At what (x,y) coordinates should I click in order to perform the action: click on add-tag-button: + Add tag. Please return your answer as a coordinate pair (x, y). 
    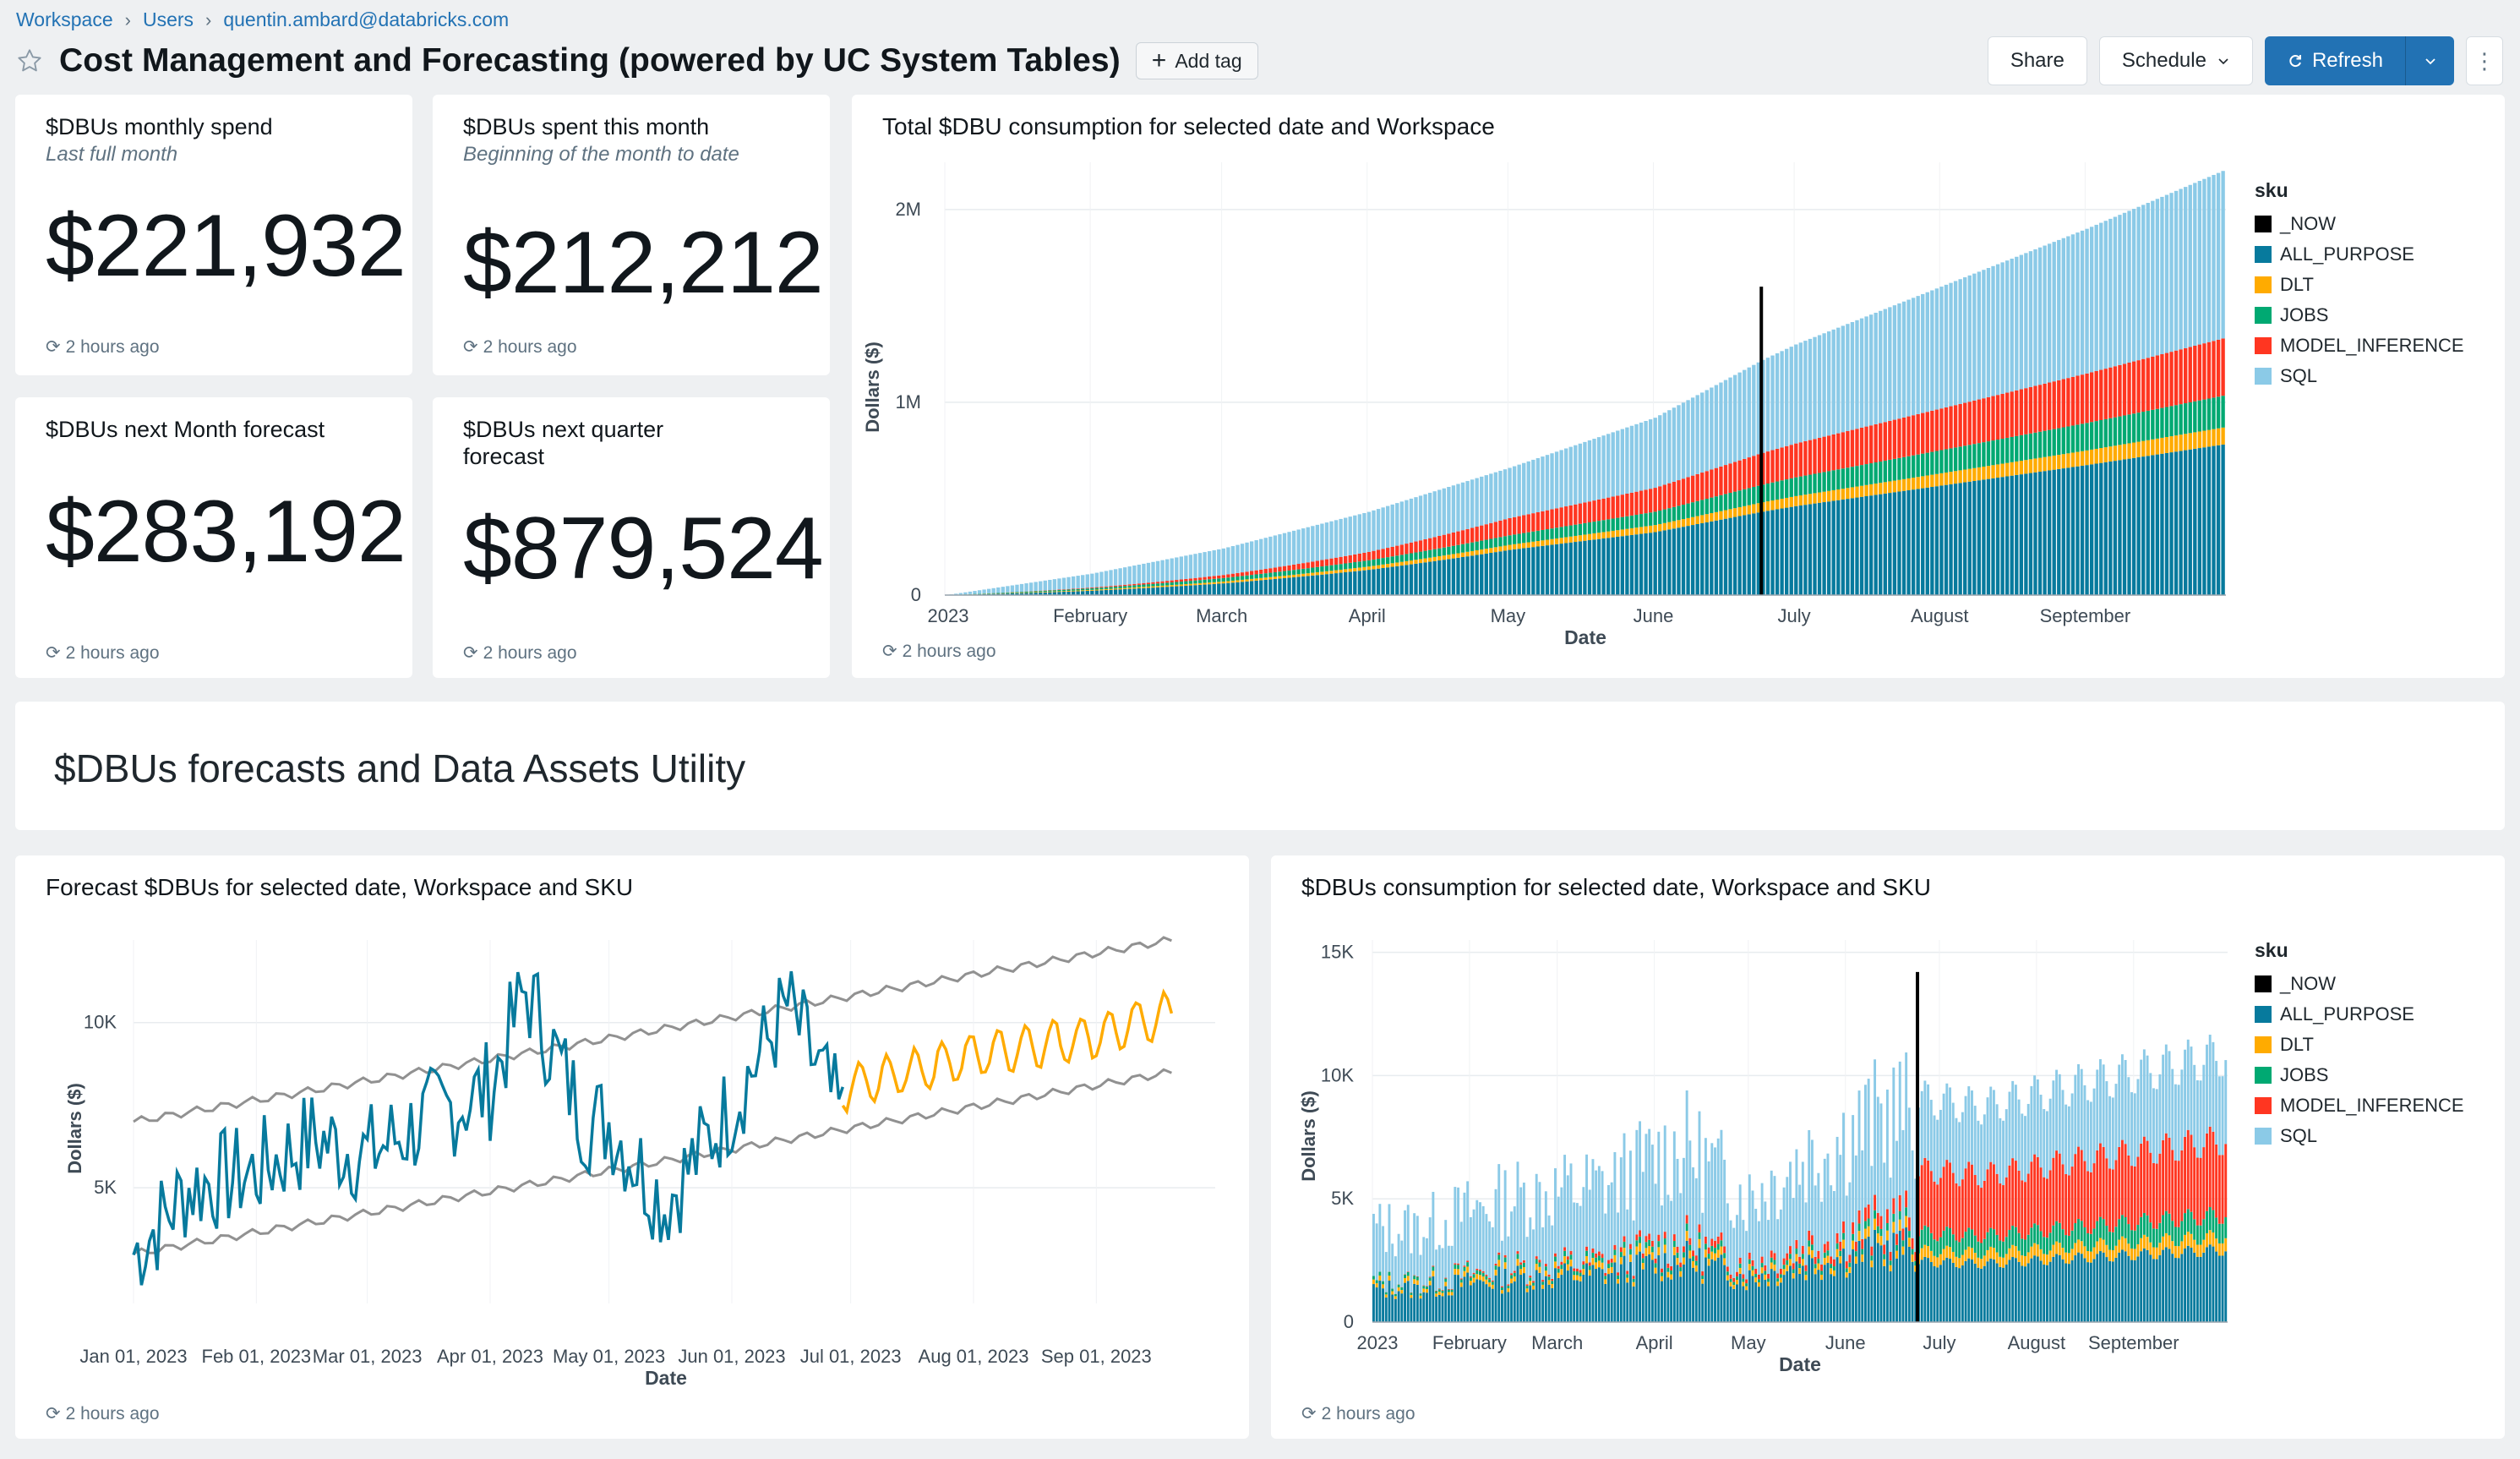
    Looking at the image, I should click on (1196, 60).